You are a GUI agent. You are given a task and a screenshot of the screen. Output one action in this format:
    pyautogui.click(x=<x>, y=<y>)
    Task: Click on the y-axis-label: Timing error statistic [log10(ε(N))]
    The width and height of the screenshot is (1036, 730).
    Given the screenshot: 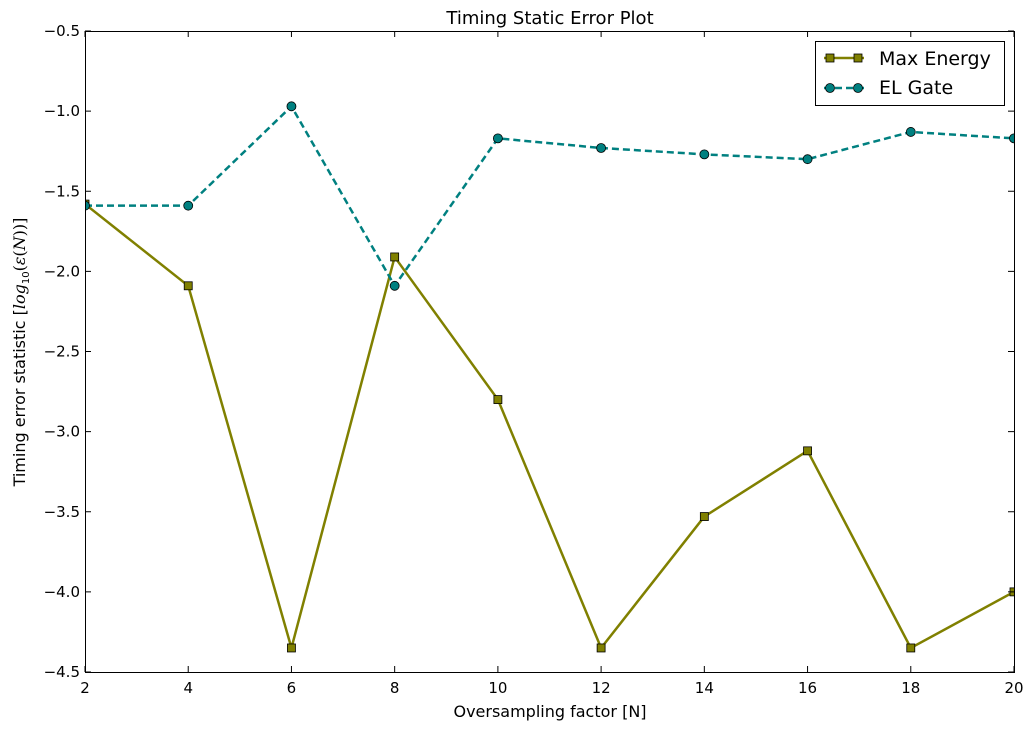 What is the action you would take?
    pyautogui.click(x=21, y=353)
    